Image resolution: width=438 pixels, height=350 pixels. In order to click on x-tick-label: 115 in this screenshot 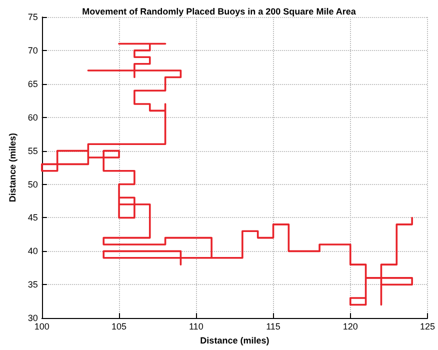, I will do `click(273, 327)`.